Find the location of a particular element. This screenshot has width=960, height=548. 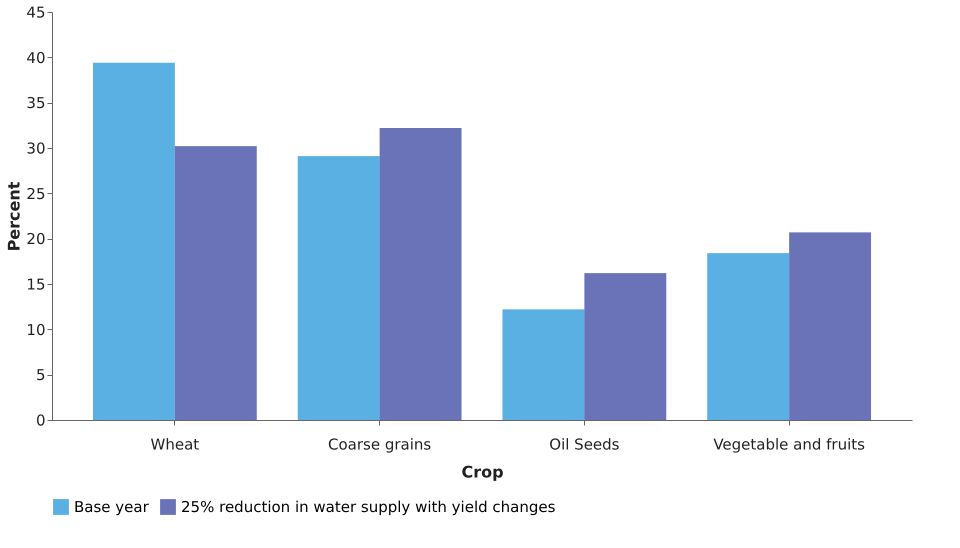

y-tick-label: 25 is located at coordinates (36, 193).